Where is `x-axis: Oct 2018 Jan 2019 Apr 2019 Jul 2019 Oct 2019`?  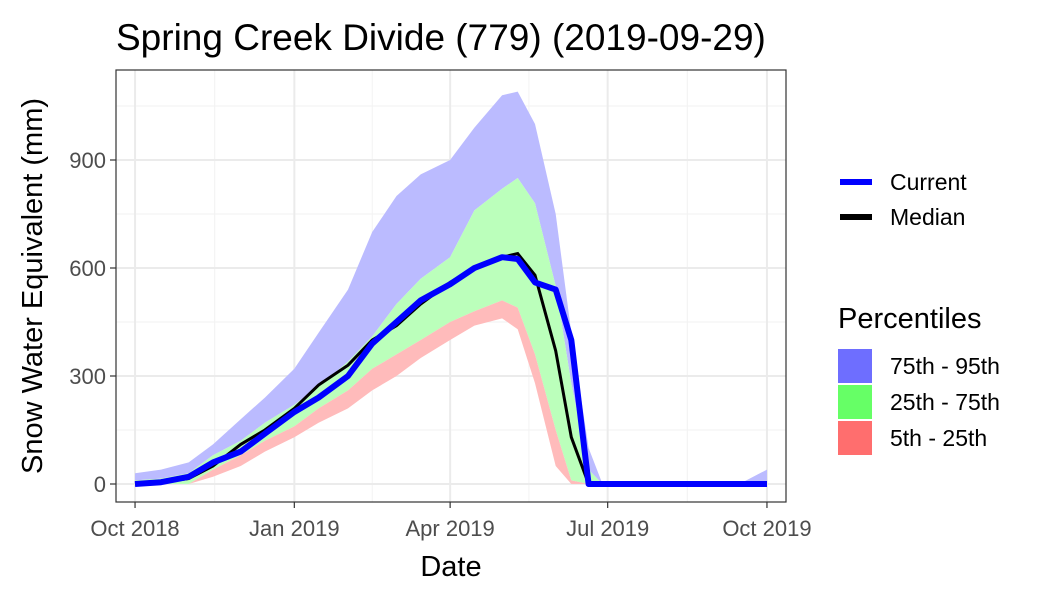
x-axis: Oct 2018 Jan 2019 Apr 2019 Jul 2019 Oct 2019 is located at coordinates (451, 521).